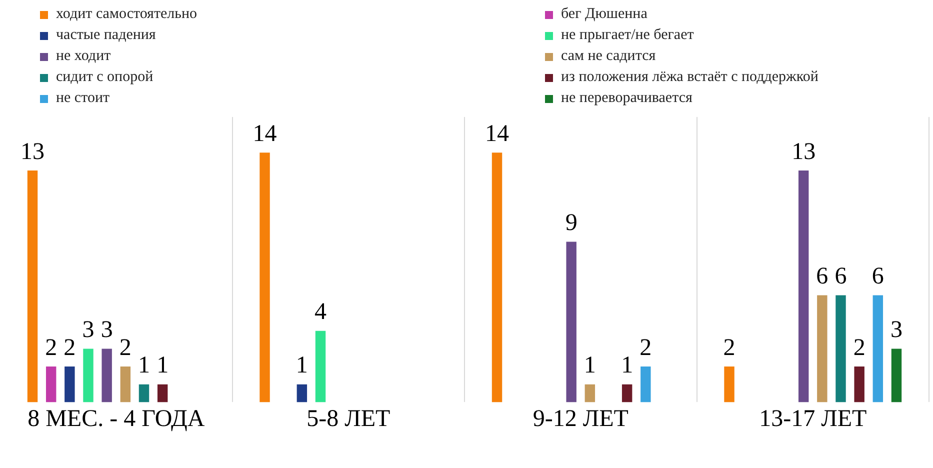  I want to click on legend-label: из положения лёжа встаёт с поддержкой, so click(689, 77).